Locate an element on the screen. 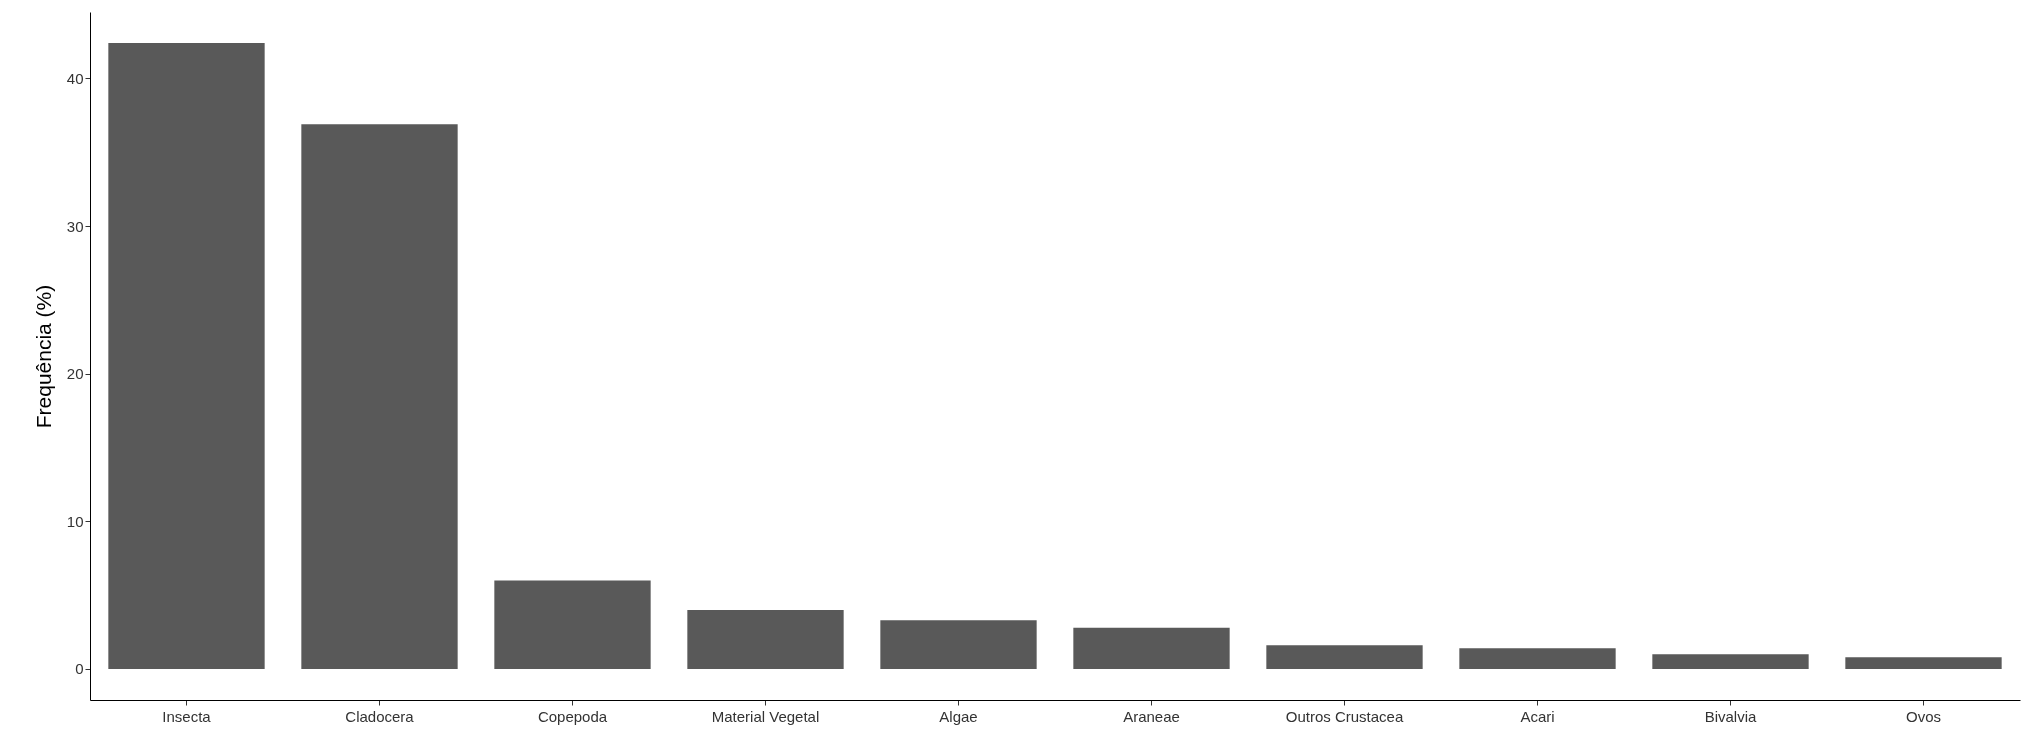 The image size is (2028, 746). x-tick-label: Acari is located at coordinates (1537, 716).